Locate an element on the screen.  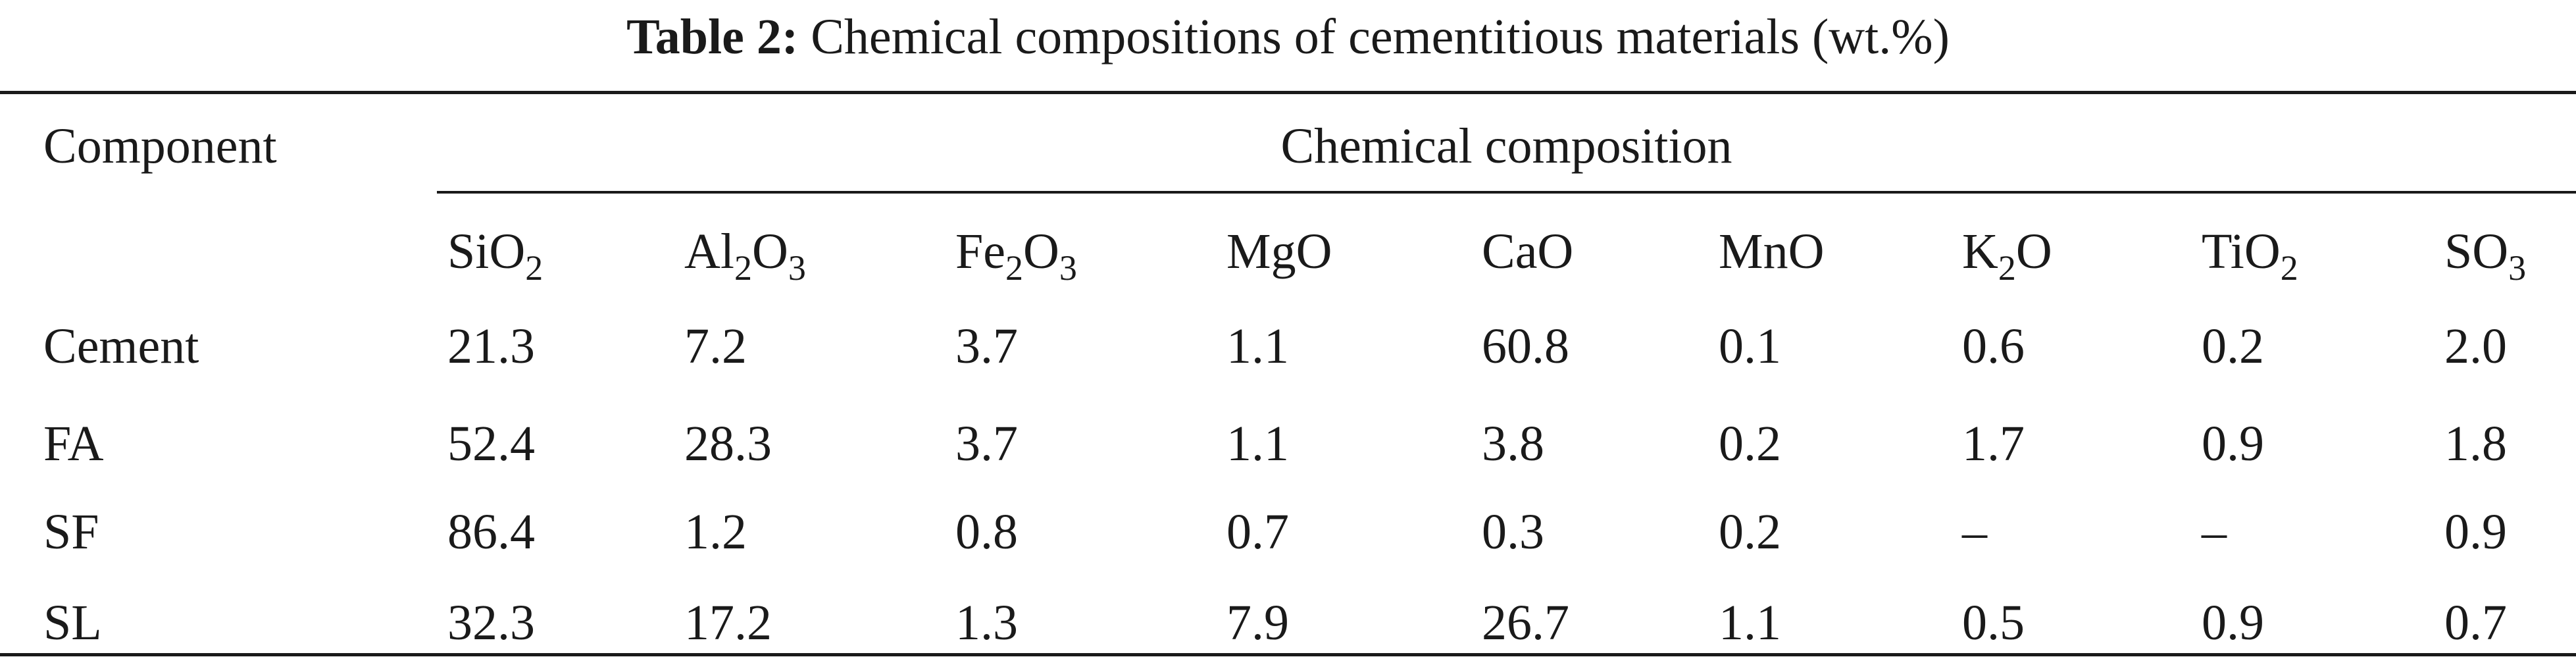
row-component-label: SF is located at coordinates (71, 532).